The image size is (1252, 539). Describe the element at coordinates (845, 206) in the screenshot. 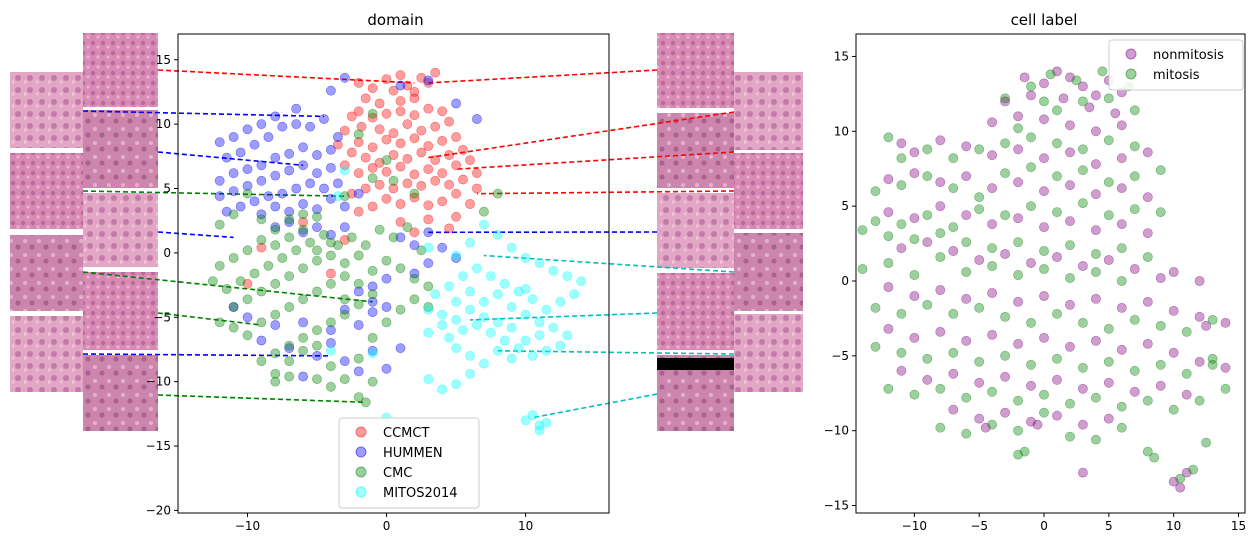

I see `y-tick-label: 5` at that location.